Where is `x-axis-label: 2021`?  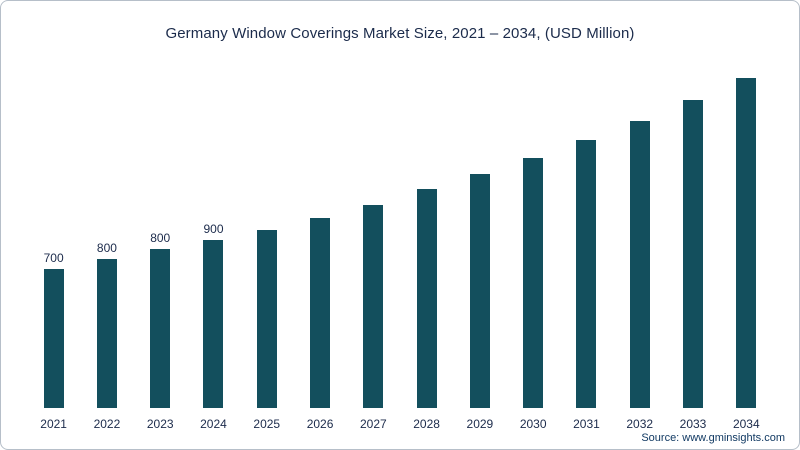 x-axis-label: 2021 is located at coordinates (53, 424).